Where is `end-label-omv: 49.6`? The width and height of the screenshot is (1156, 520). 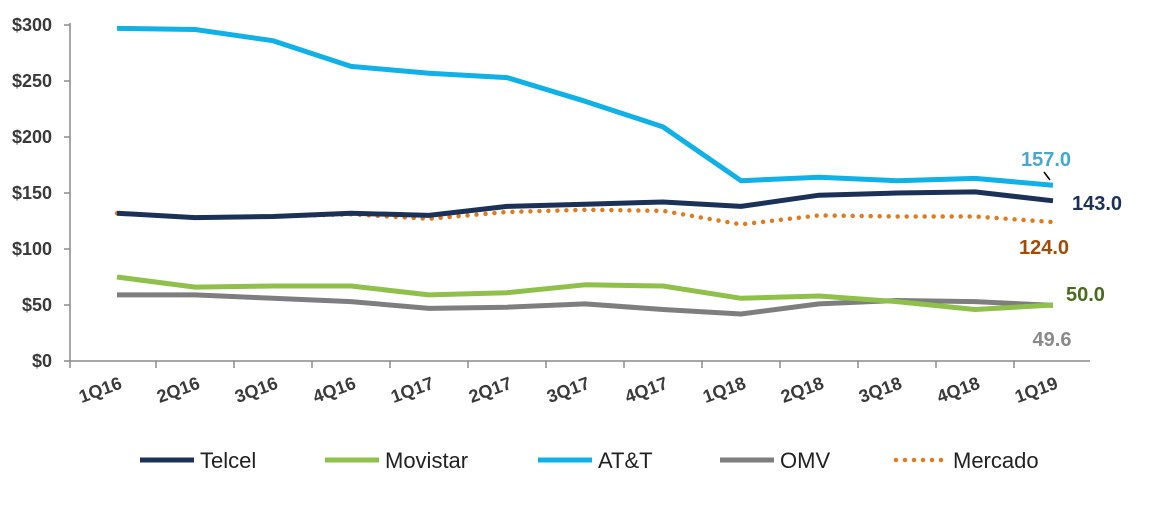 end-label-omv: 49.6 is located at coordinates (1052, 340).